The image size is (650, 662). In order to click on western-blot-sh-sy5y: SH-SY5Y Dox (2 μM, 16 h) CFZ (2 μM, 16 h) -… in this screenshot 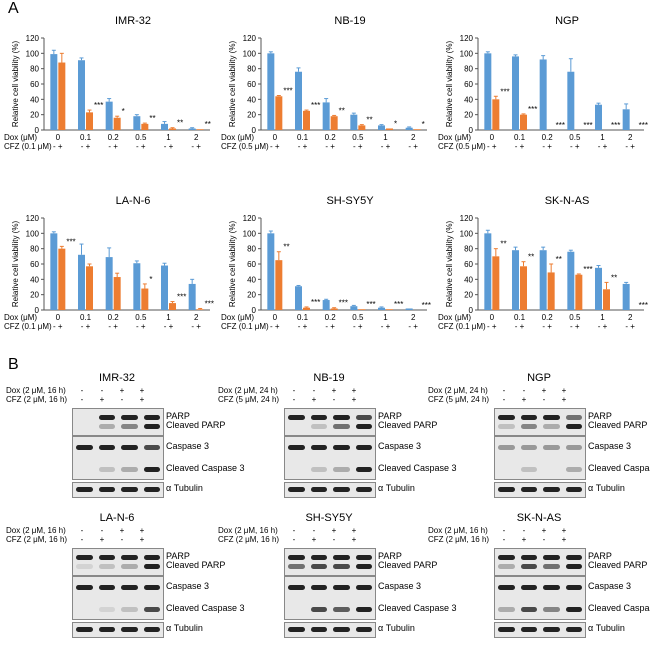, I will do `click(337, 587)`.